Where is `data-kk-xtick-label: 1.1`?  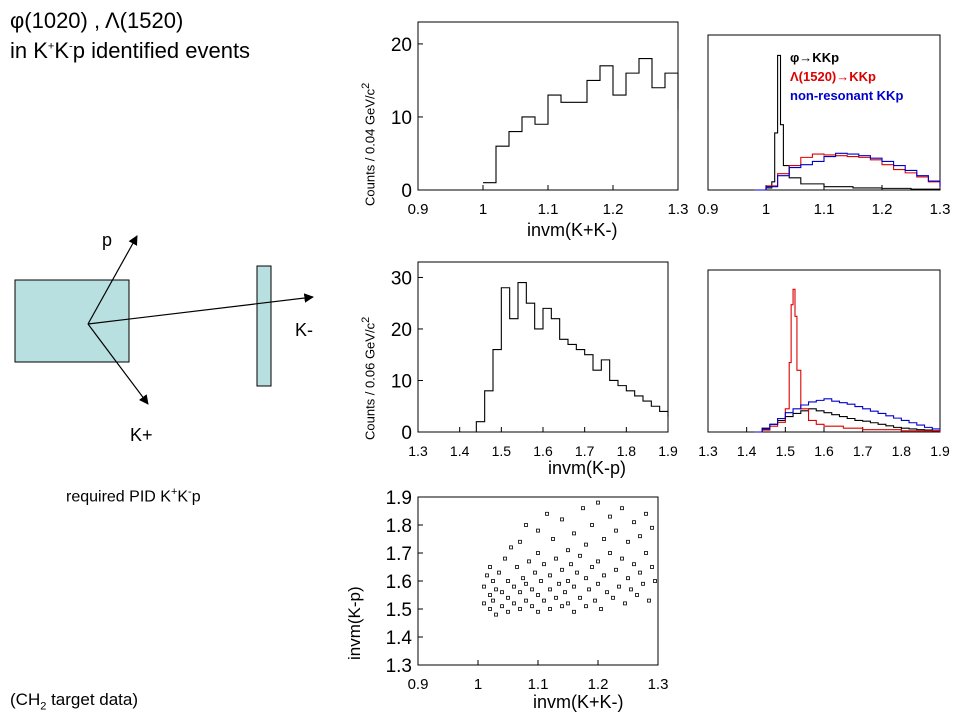
data-kk-xtick-label: 1.1 is located at coordinates (548, 209).